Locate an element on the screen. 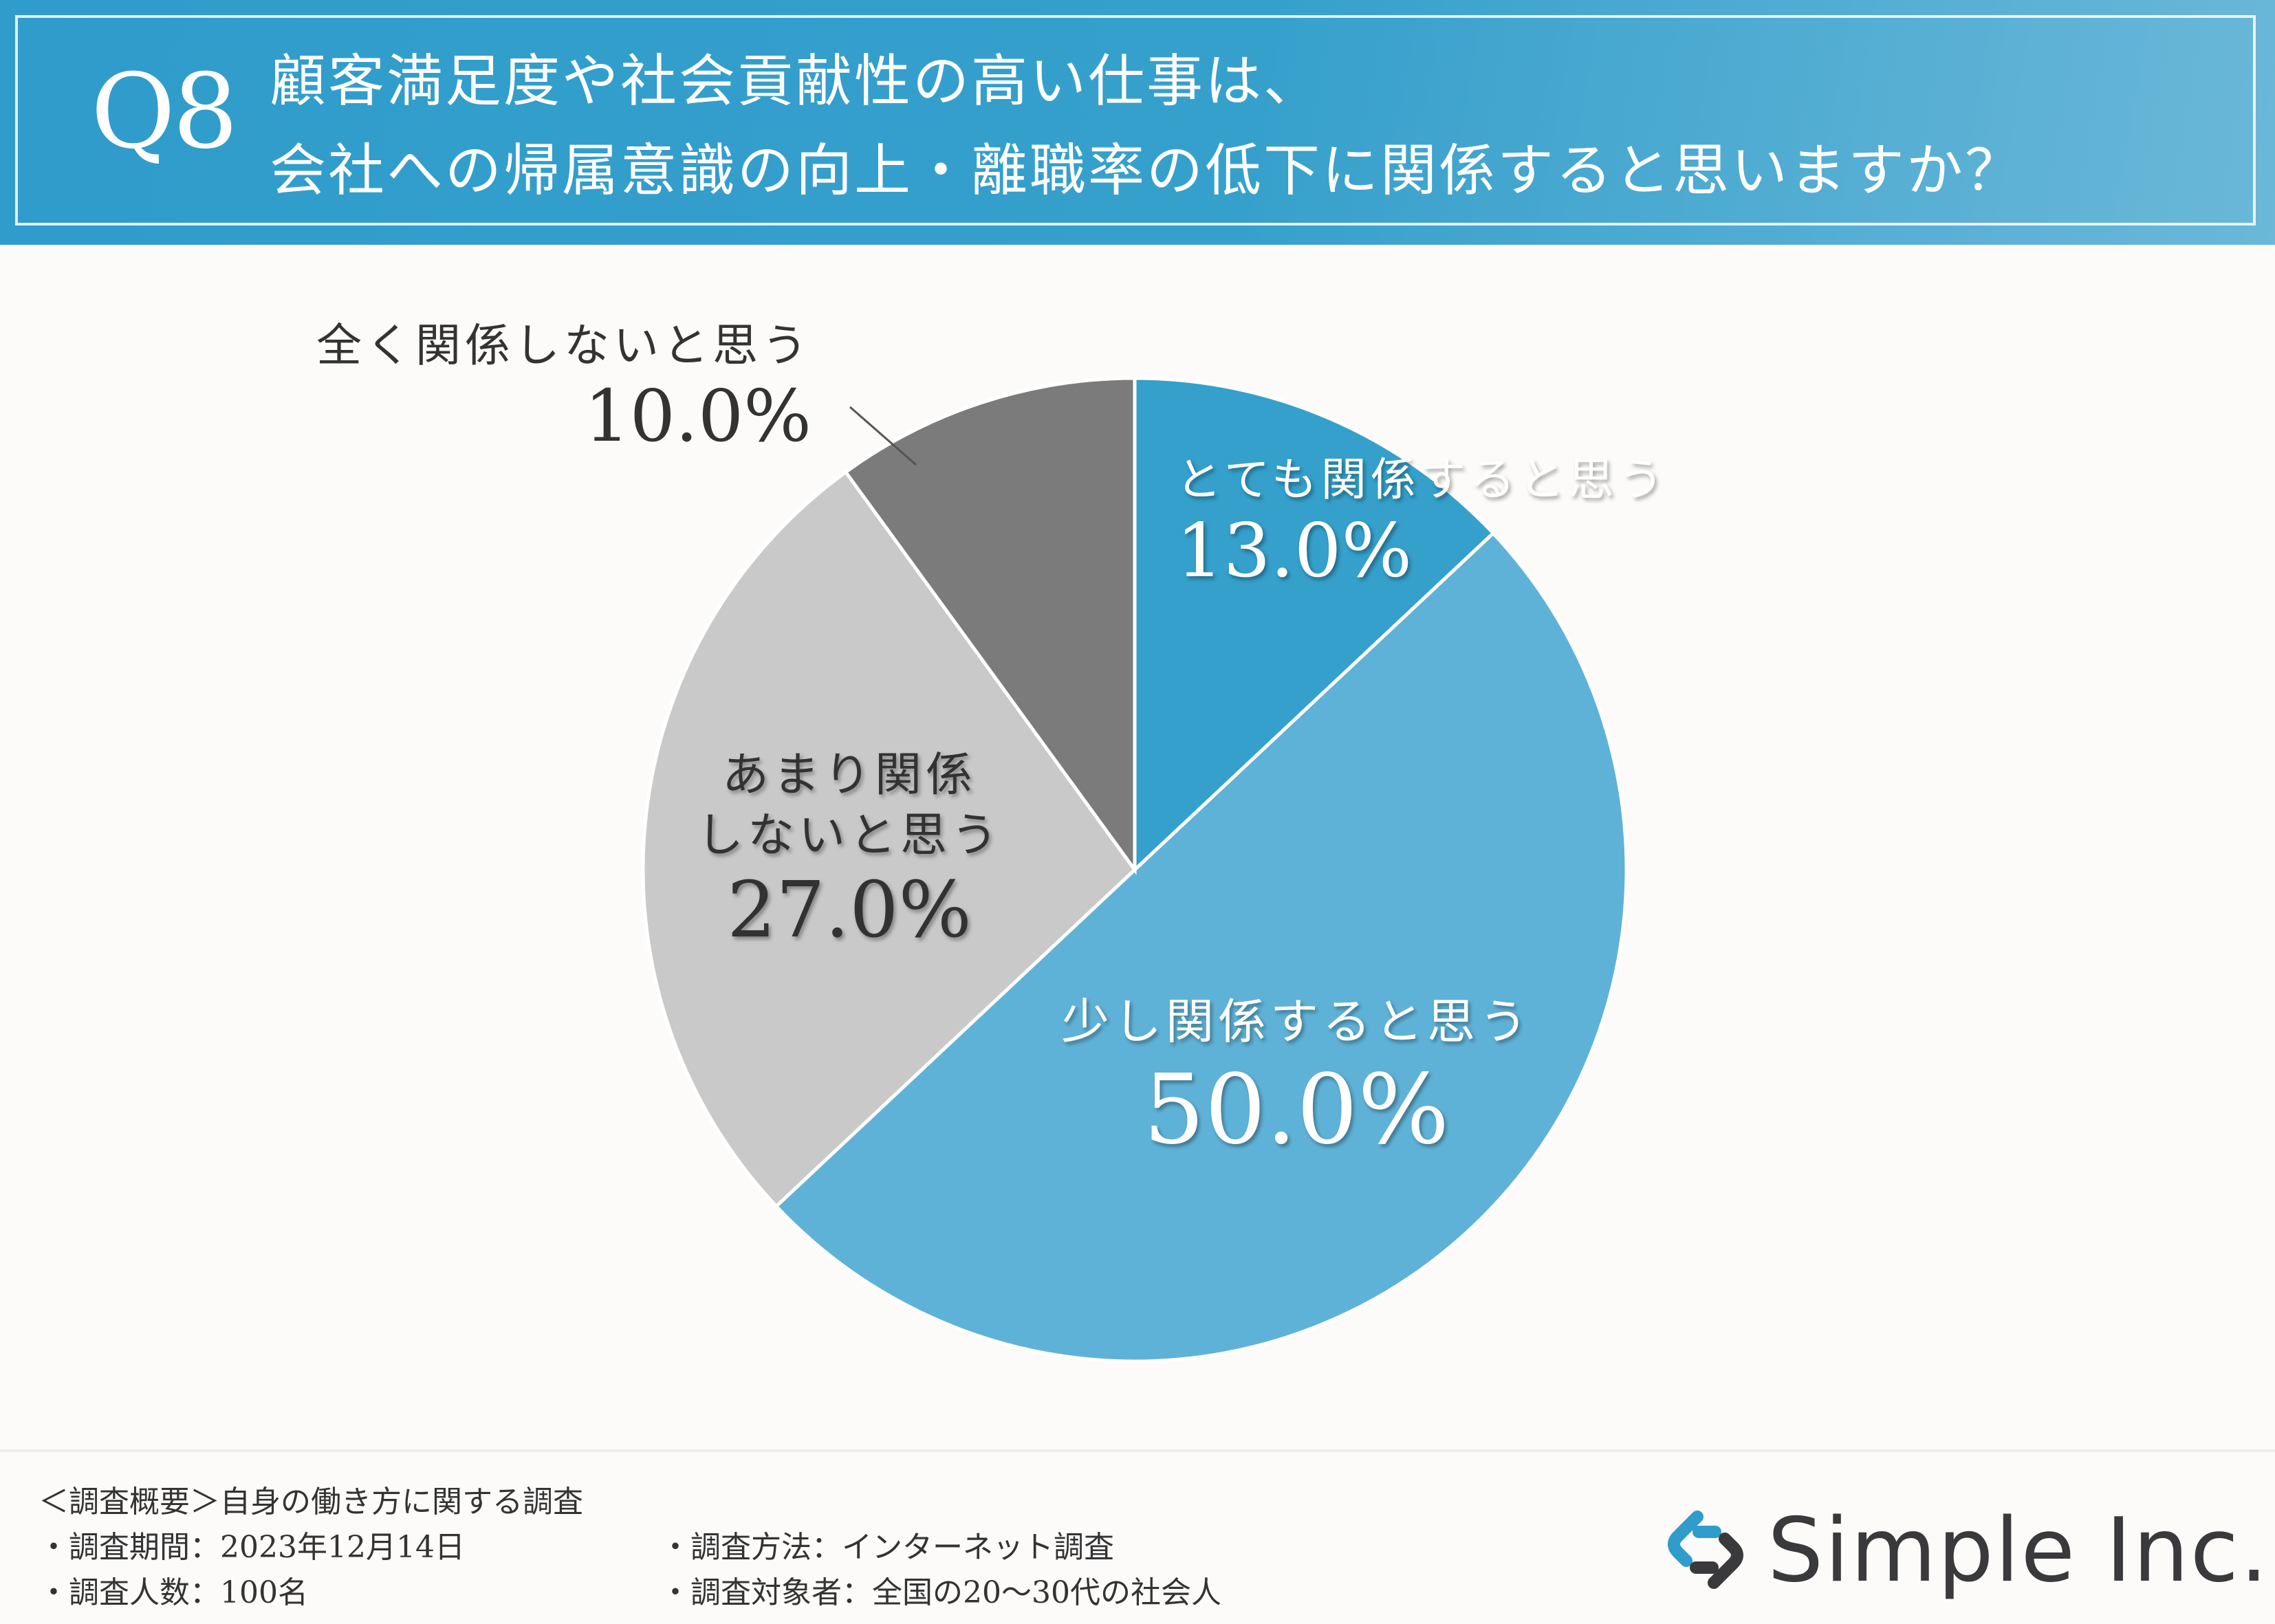 The width and height of the screenshot is (2275, 1624). footer is located at coordinates (1137, 1536).